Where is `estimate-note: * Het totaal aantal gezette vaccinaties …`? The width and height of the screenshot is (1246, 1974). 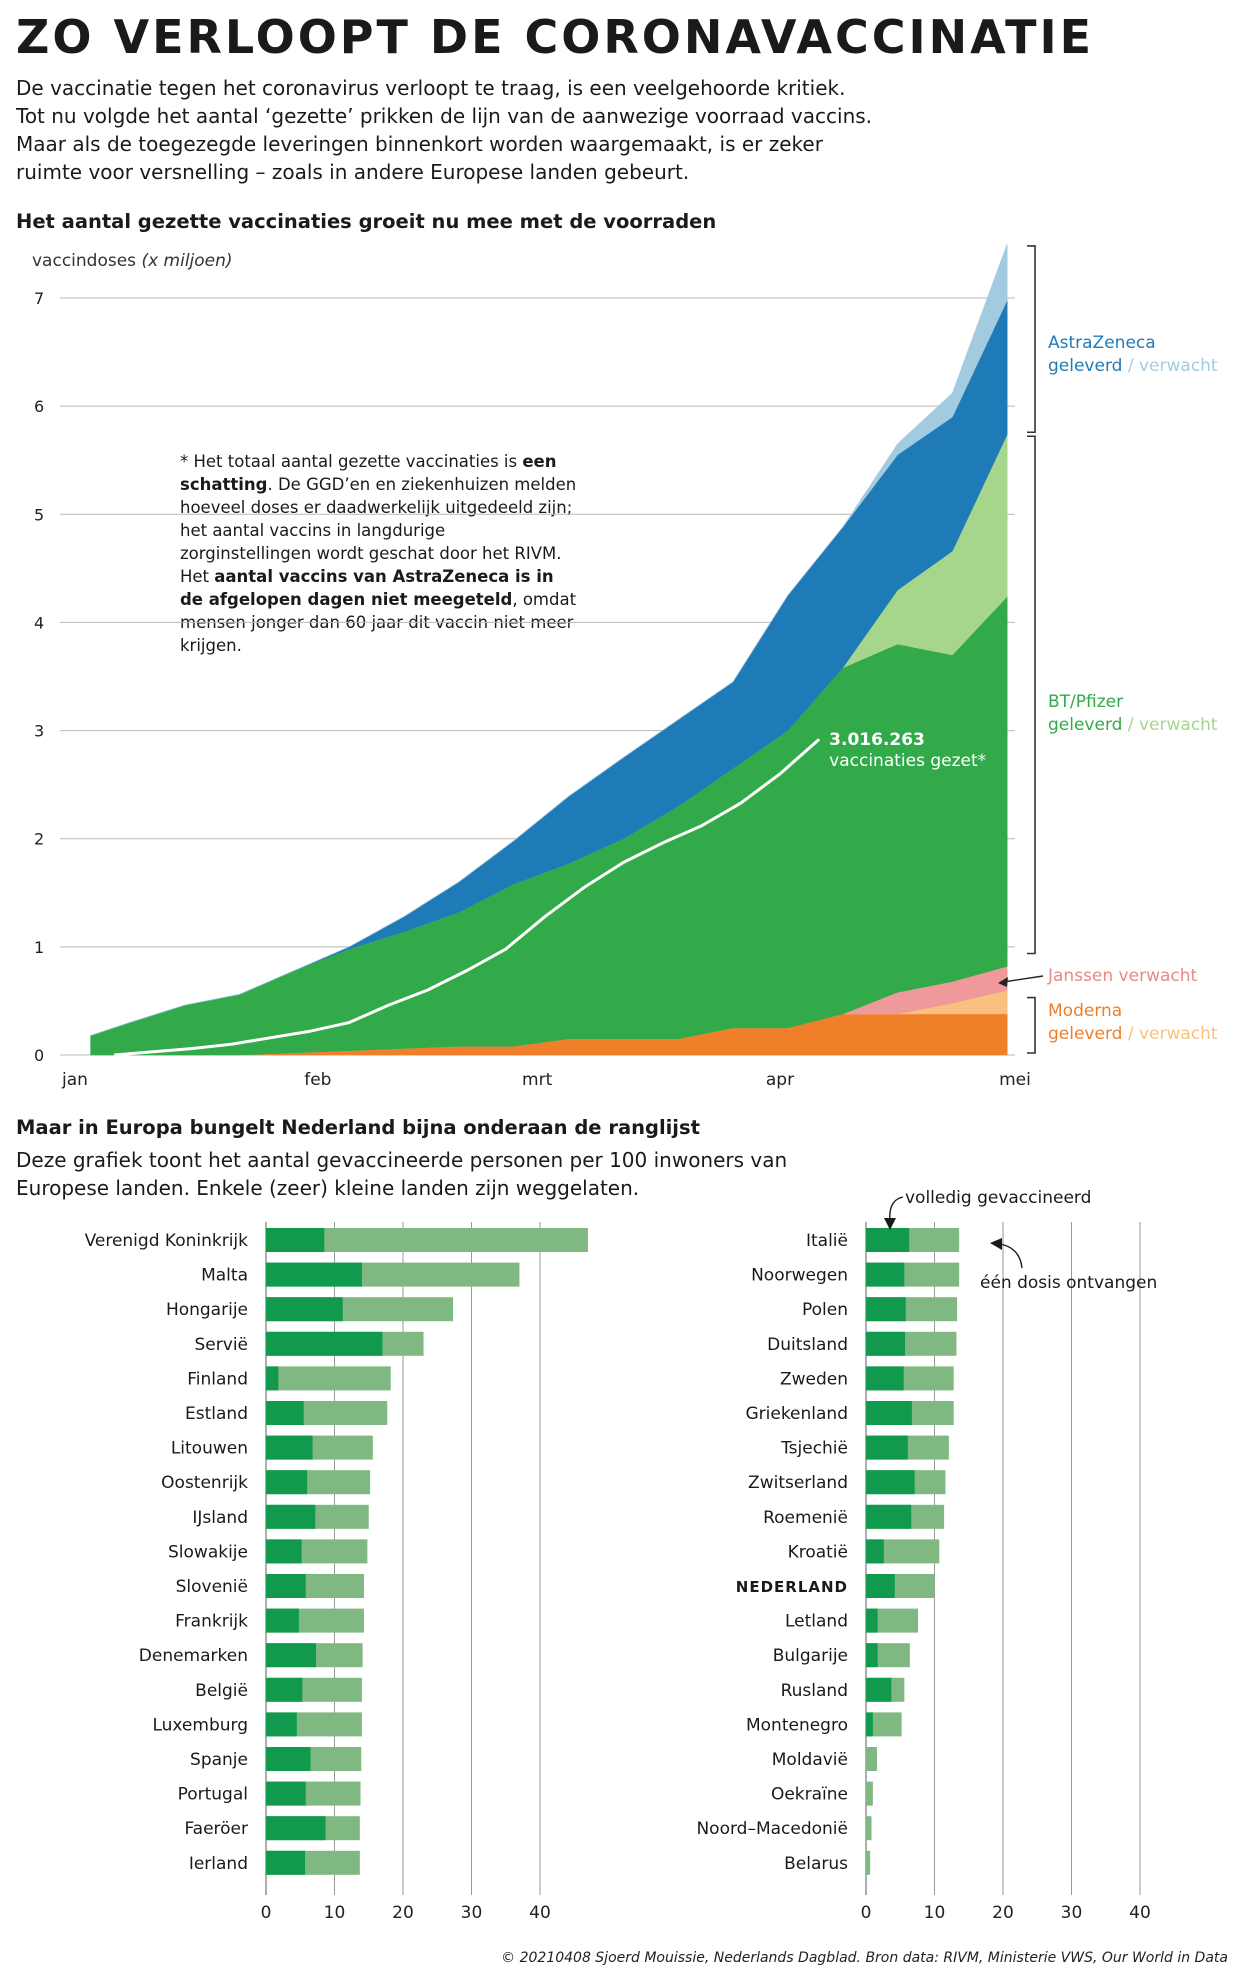 estimate-note: * Het totaal aantal gezette vaccinaties … is located at coordinates (380, 553).